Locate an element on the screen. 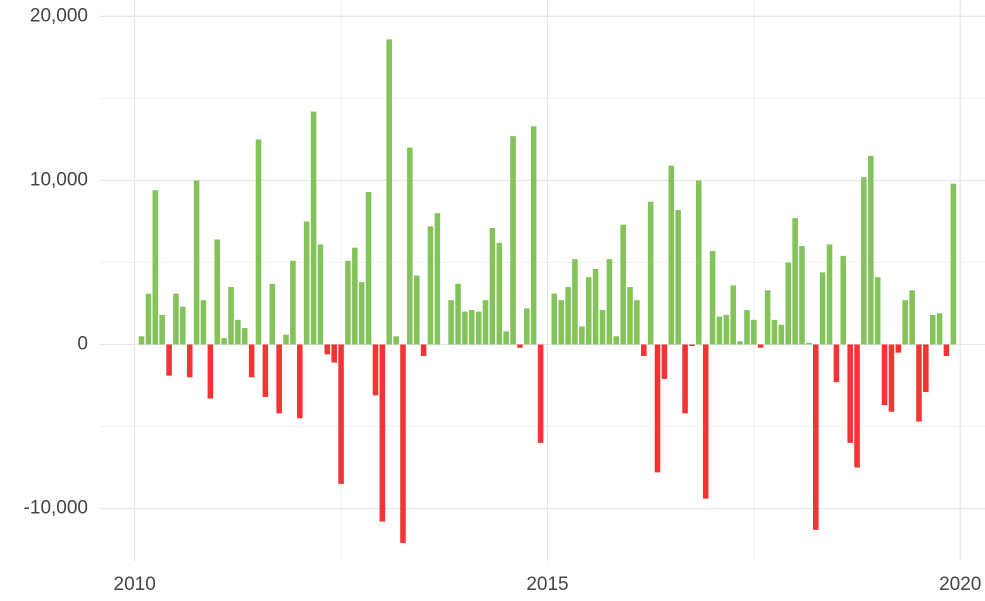  x-tick-label: 2015 is located at coordinates (547, 584).